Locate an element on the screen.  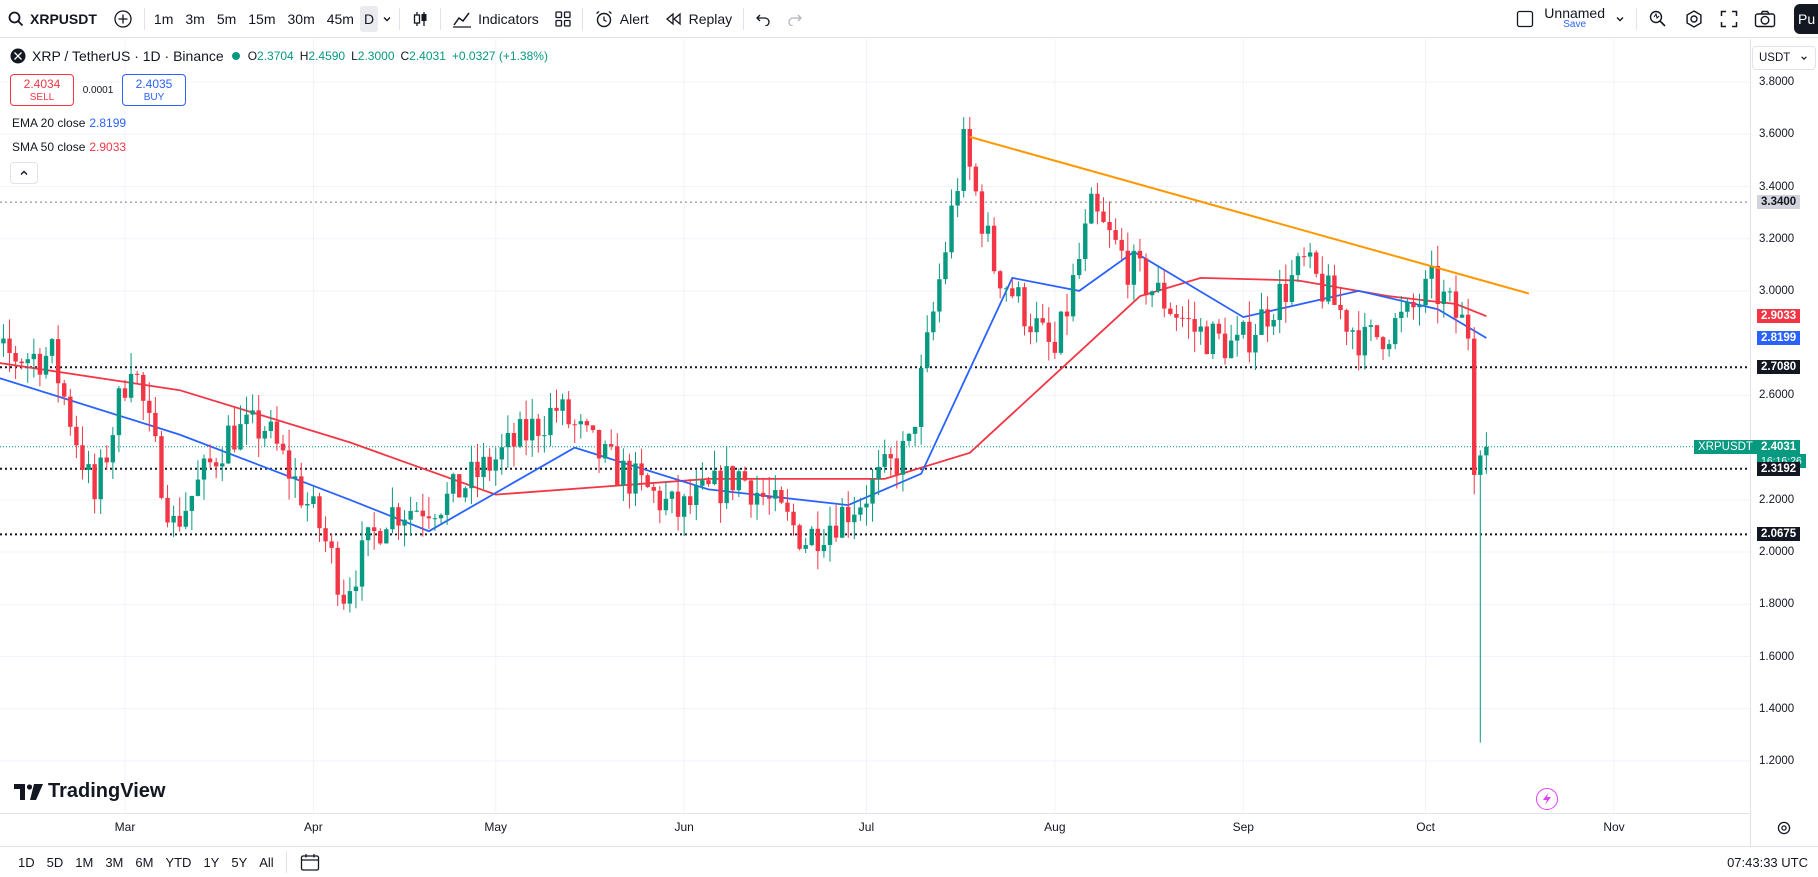
interval-1m: 1m is located at coordinates (163, 18).